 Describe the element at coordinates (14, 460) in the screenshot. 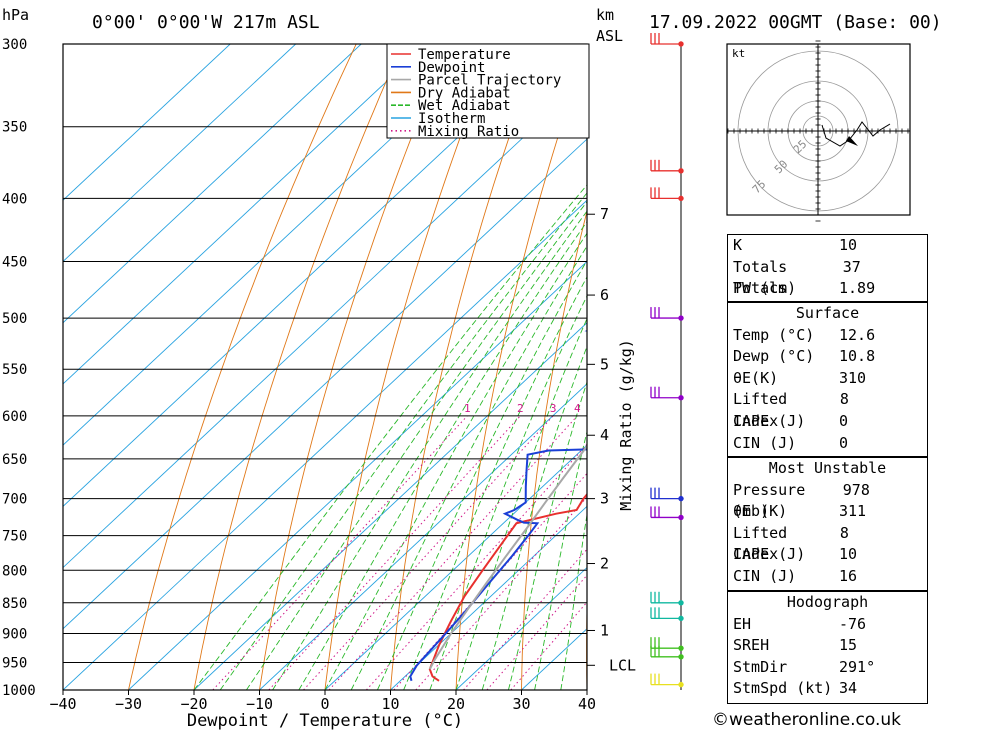

I see `pressure-tick-label: 650` at that location.